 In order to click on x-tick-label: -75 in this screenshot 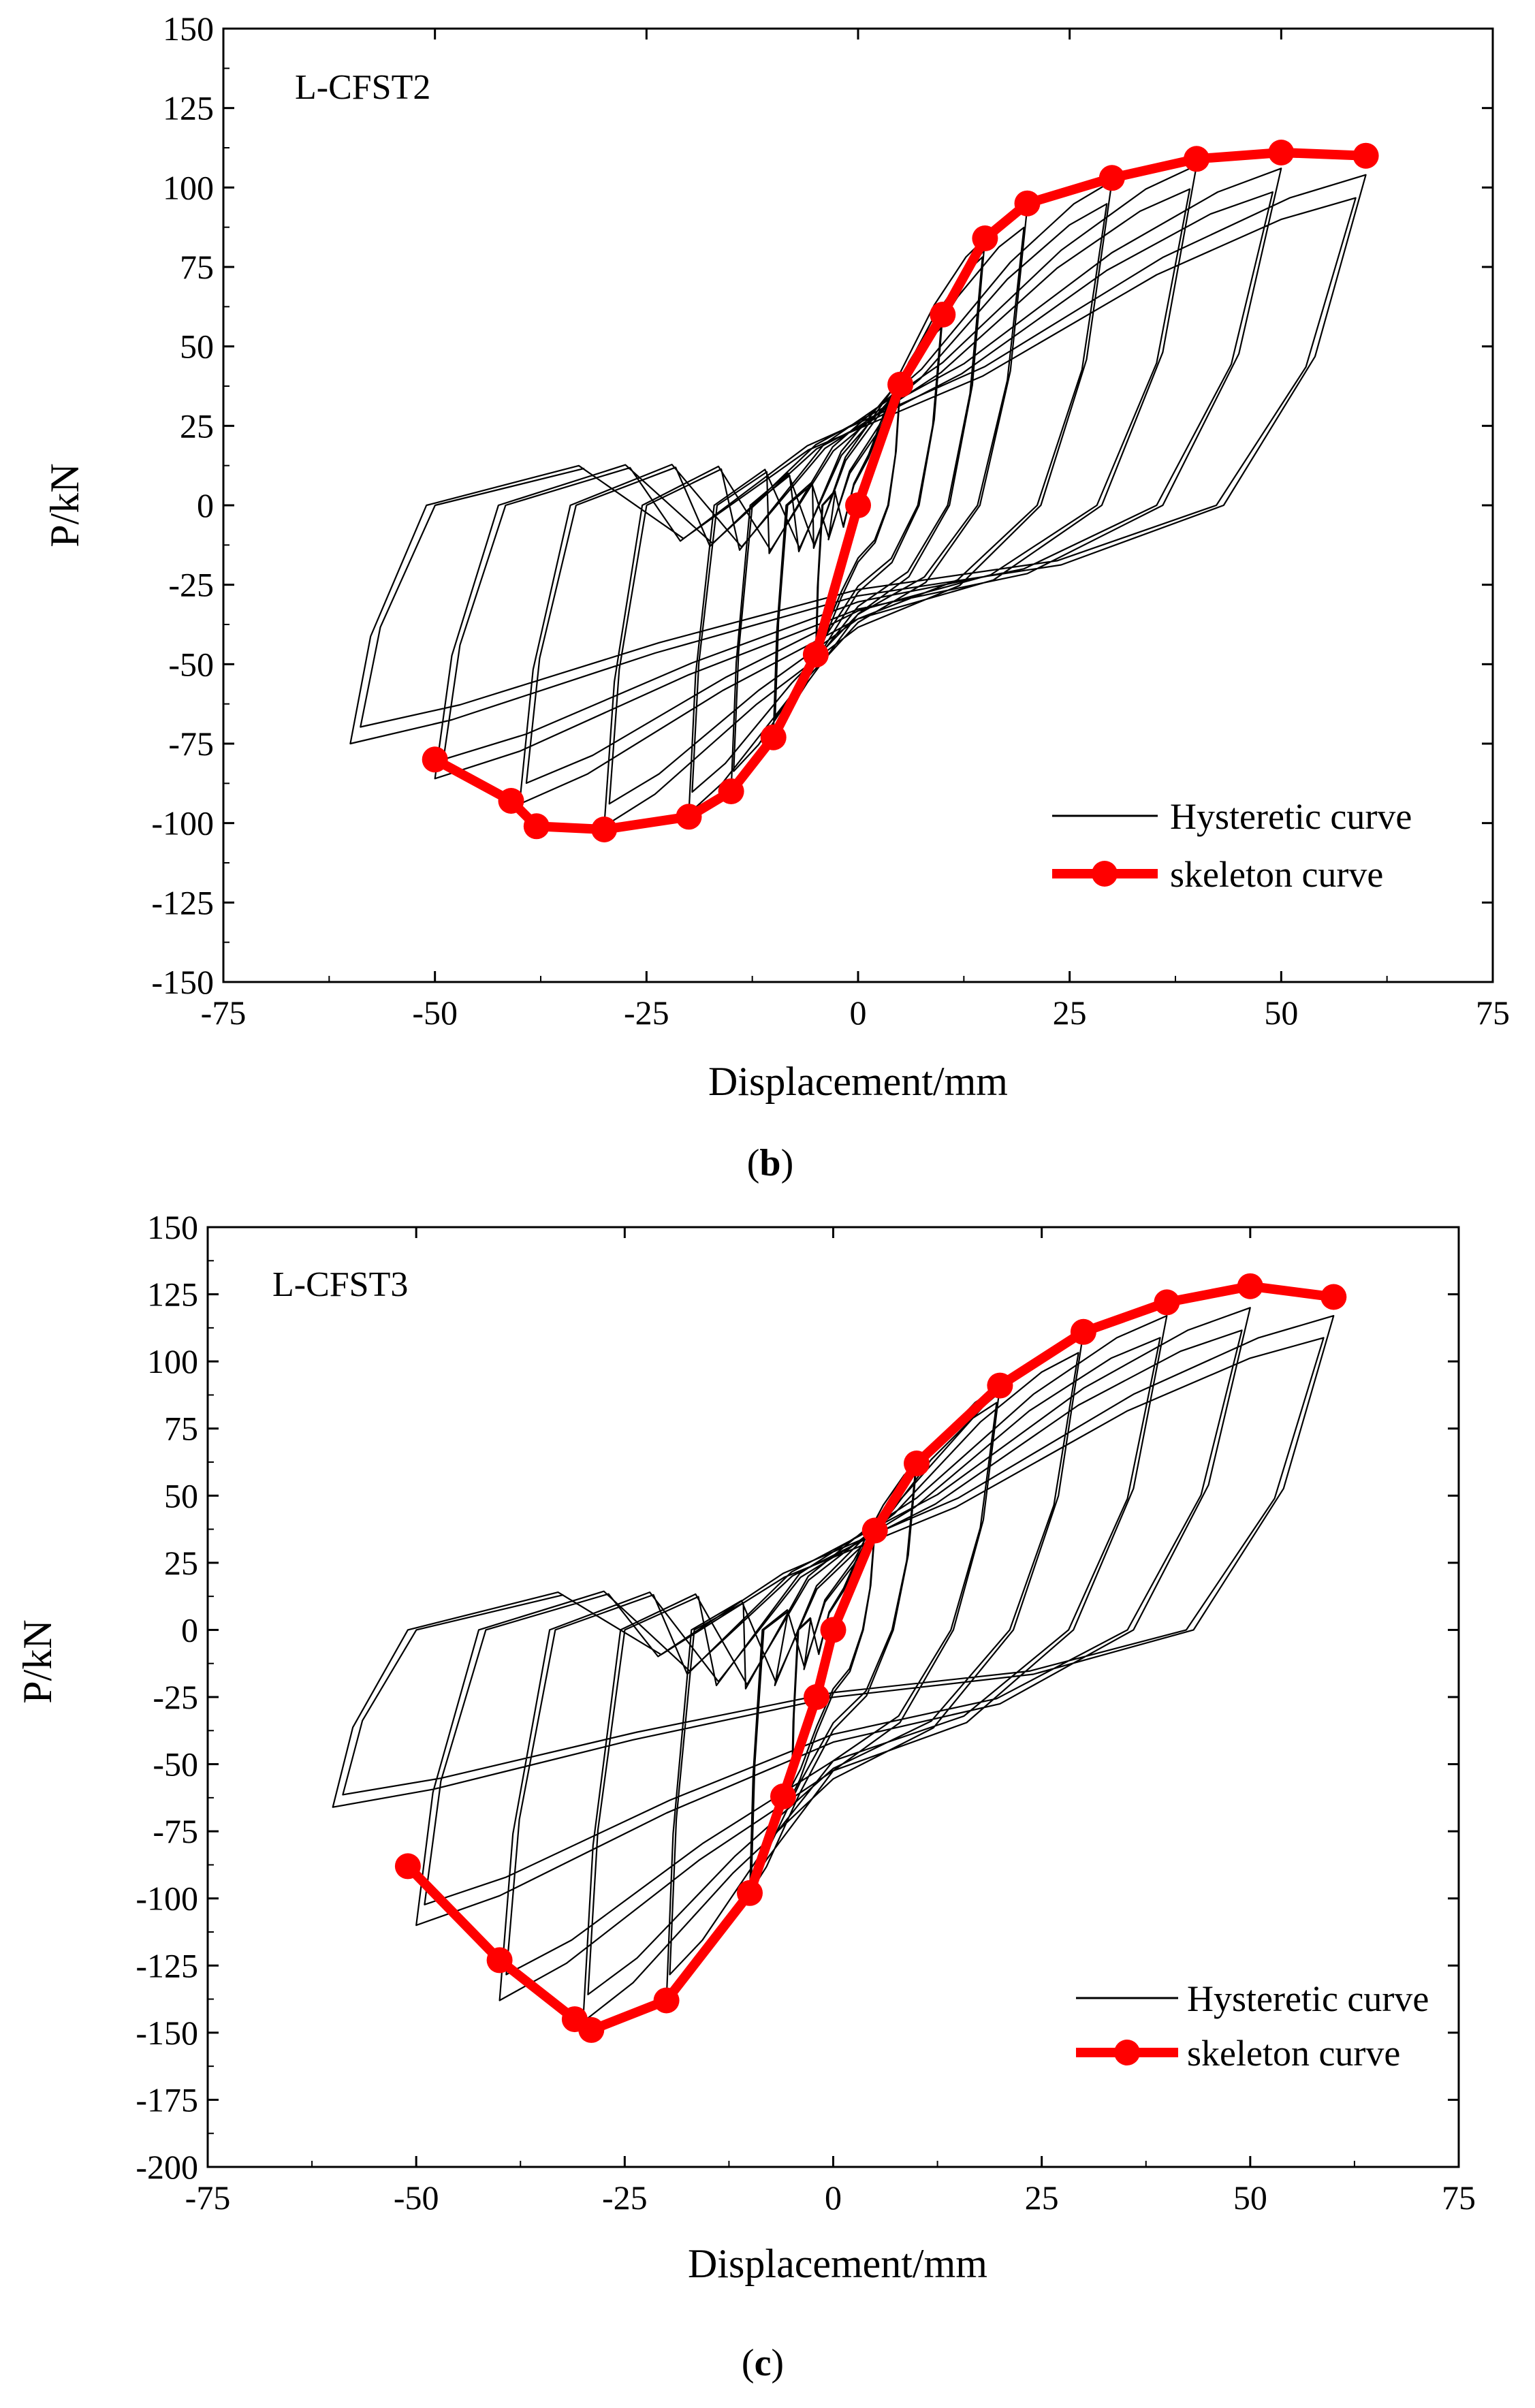, I will do `click(208, 2198)`.